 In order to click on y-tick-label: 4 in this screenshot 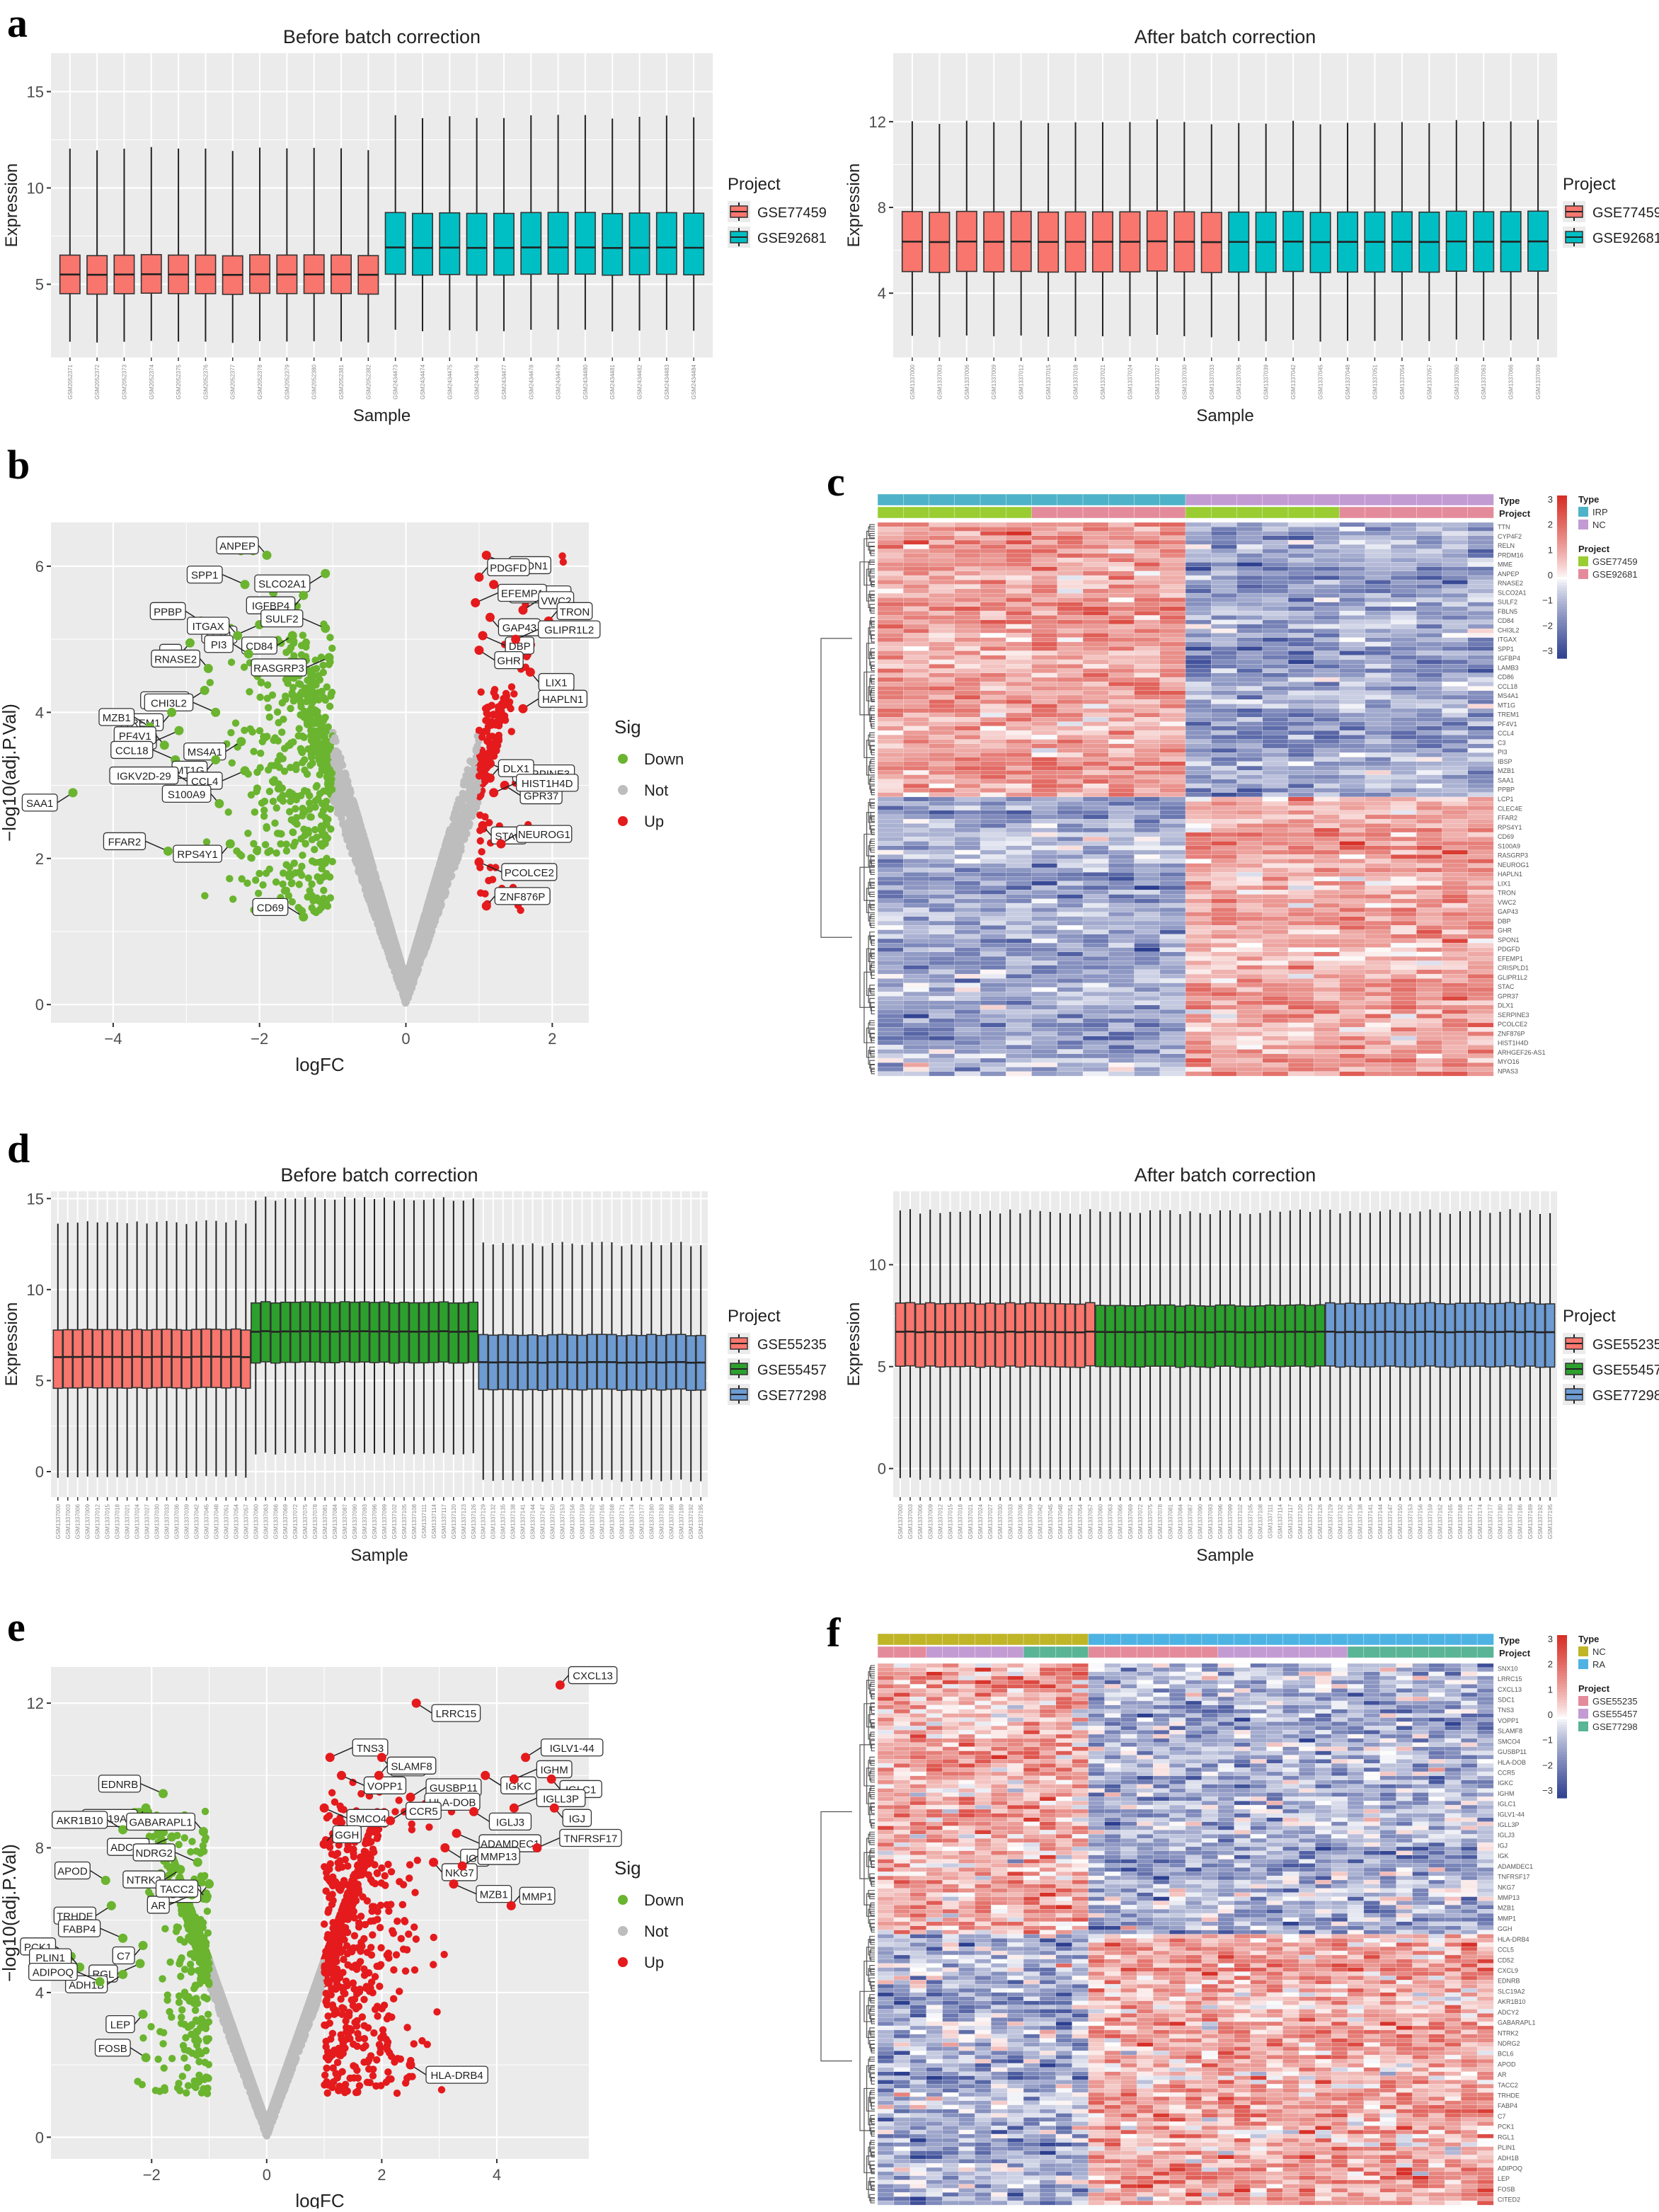, I will do `click(882, 293)`.